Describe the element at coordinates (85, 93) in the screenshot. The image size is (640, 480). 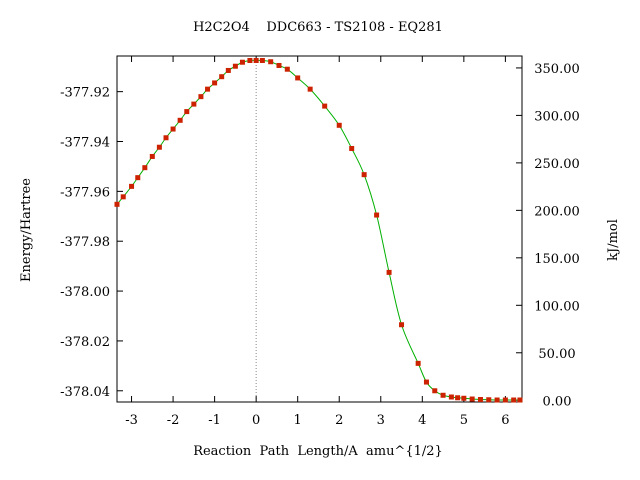
I see `y-tick-label: -377.92` at that location.